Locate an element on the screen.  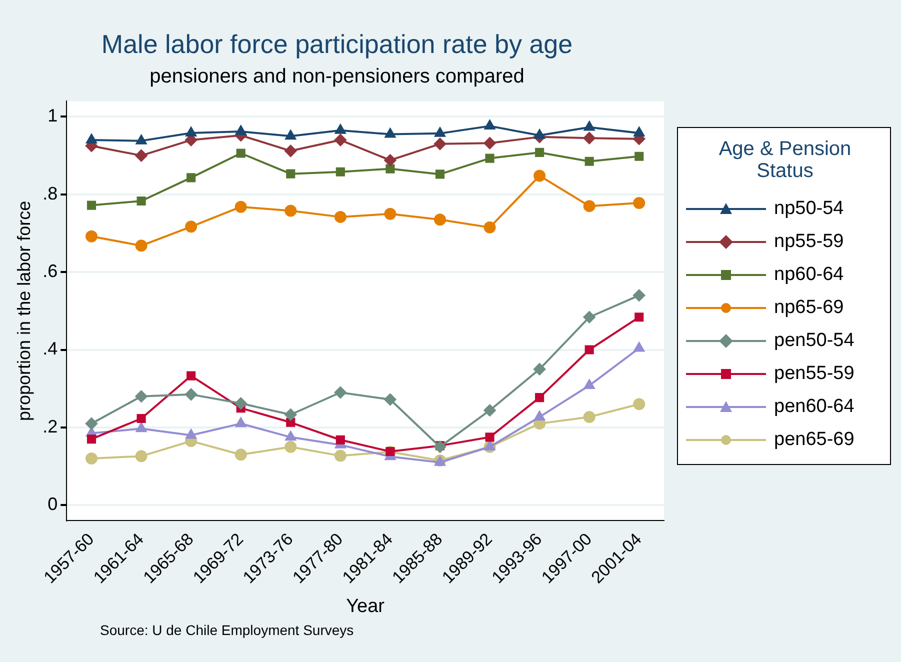
y-axis-title: proportion in the labor force is located at coordinates (24, 310).